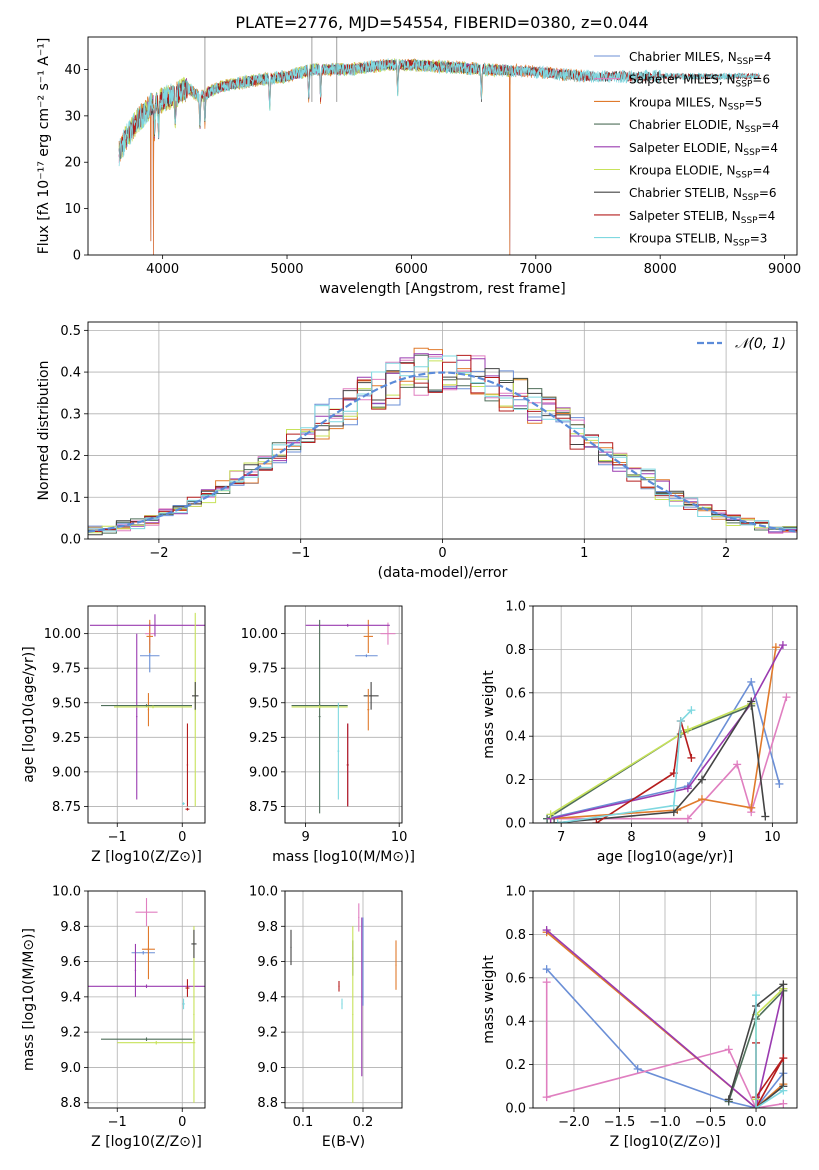  Describe the element at coordinates (660, 269) in the screenshot. I see `x-tick-label: 8000` at that location.